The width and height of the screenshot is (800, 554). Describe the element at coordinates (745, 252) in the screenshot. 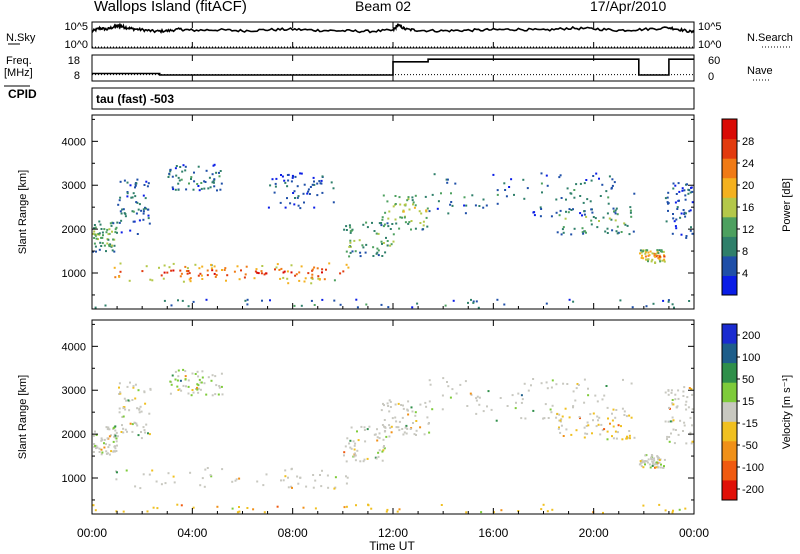

I see `colorbar-tick-label: 8` at that location.